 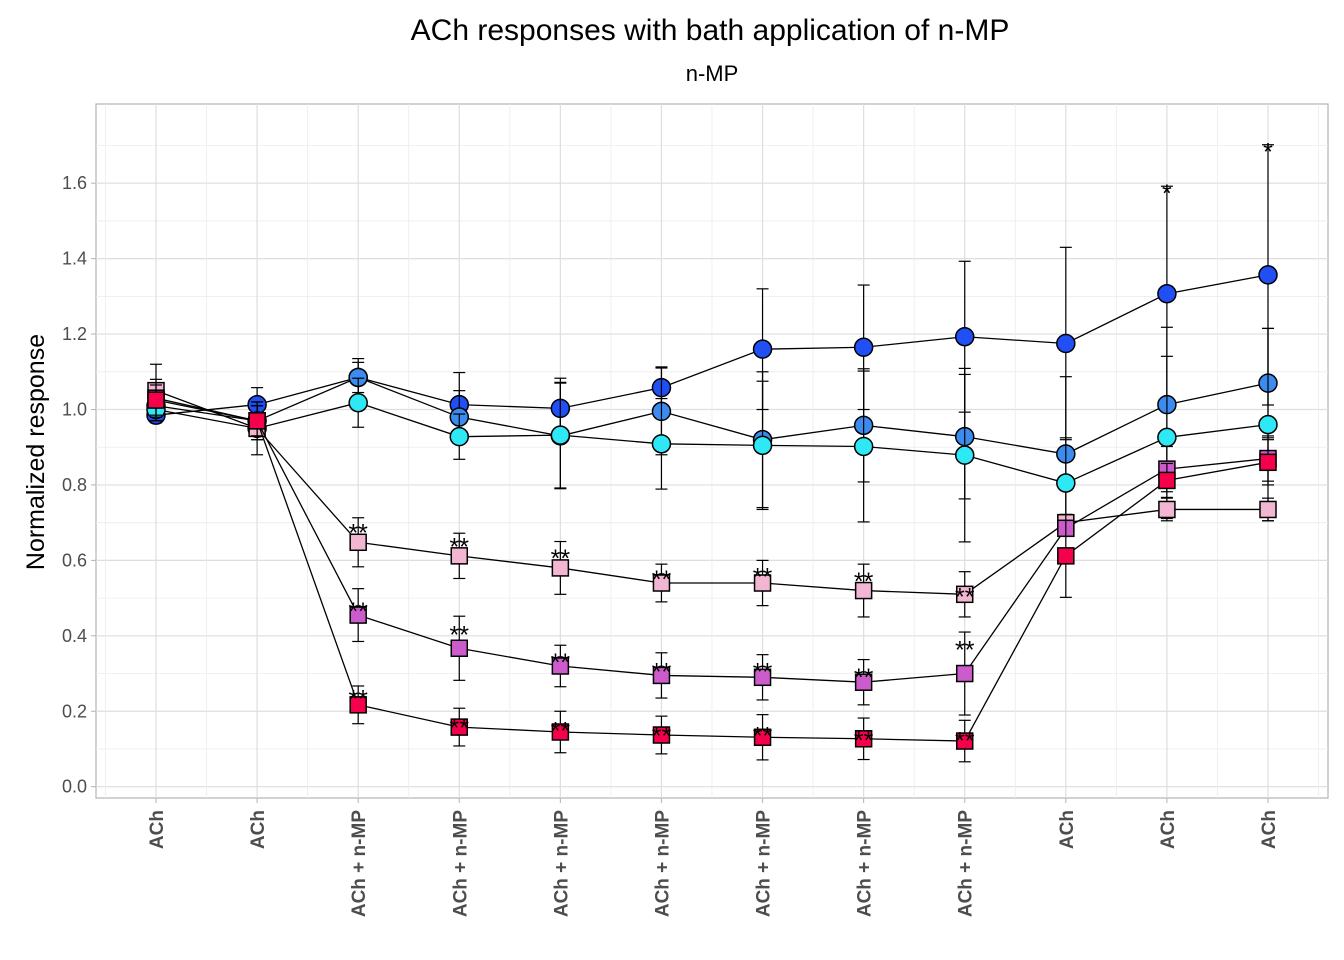 What do you see at coordinates (74, 259) in the screenshot?
I see `y-tick-label: 1.4` at bounding box center [74, 259].